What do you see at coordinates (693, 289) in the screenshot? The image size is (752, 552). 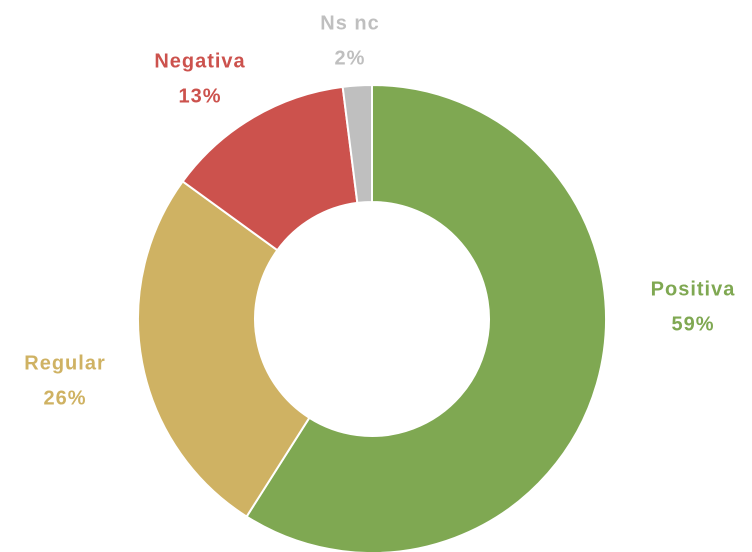 I see `slice-label: Positiva` at bounding box center [693, 289].